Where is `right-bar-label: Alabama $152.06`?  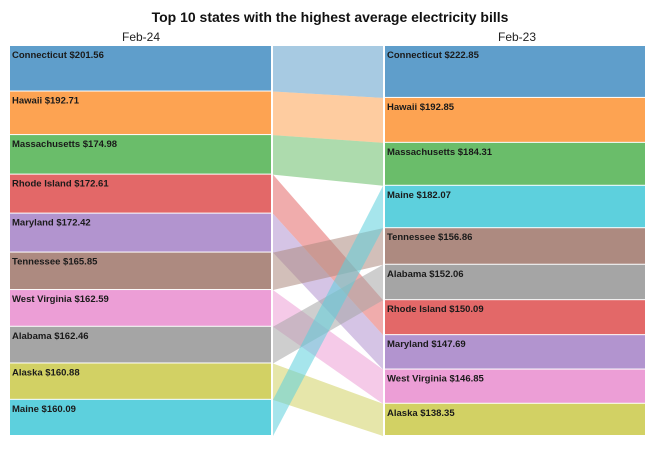
right-bar-label: Alabama $152.06 is located at coordinates (425, 274).